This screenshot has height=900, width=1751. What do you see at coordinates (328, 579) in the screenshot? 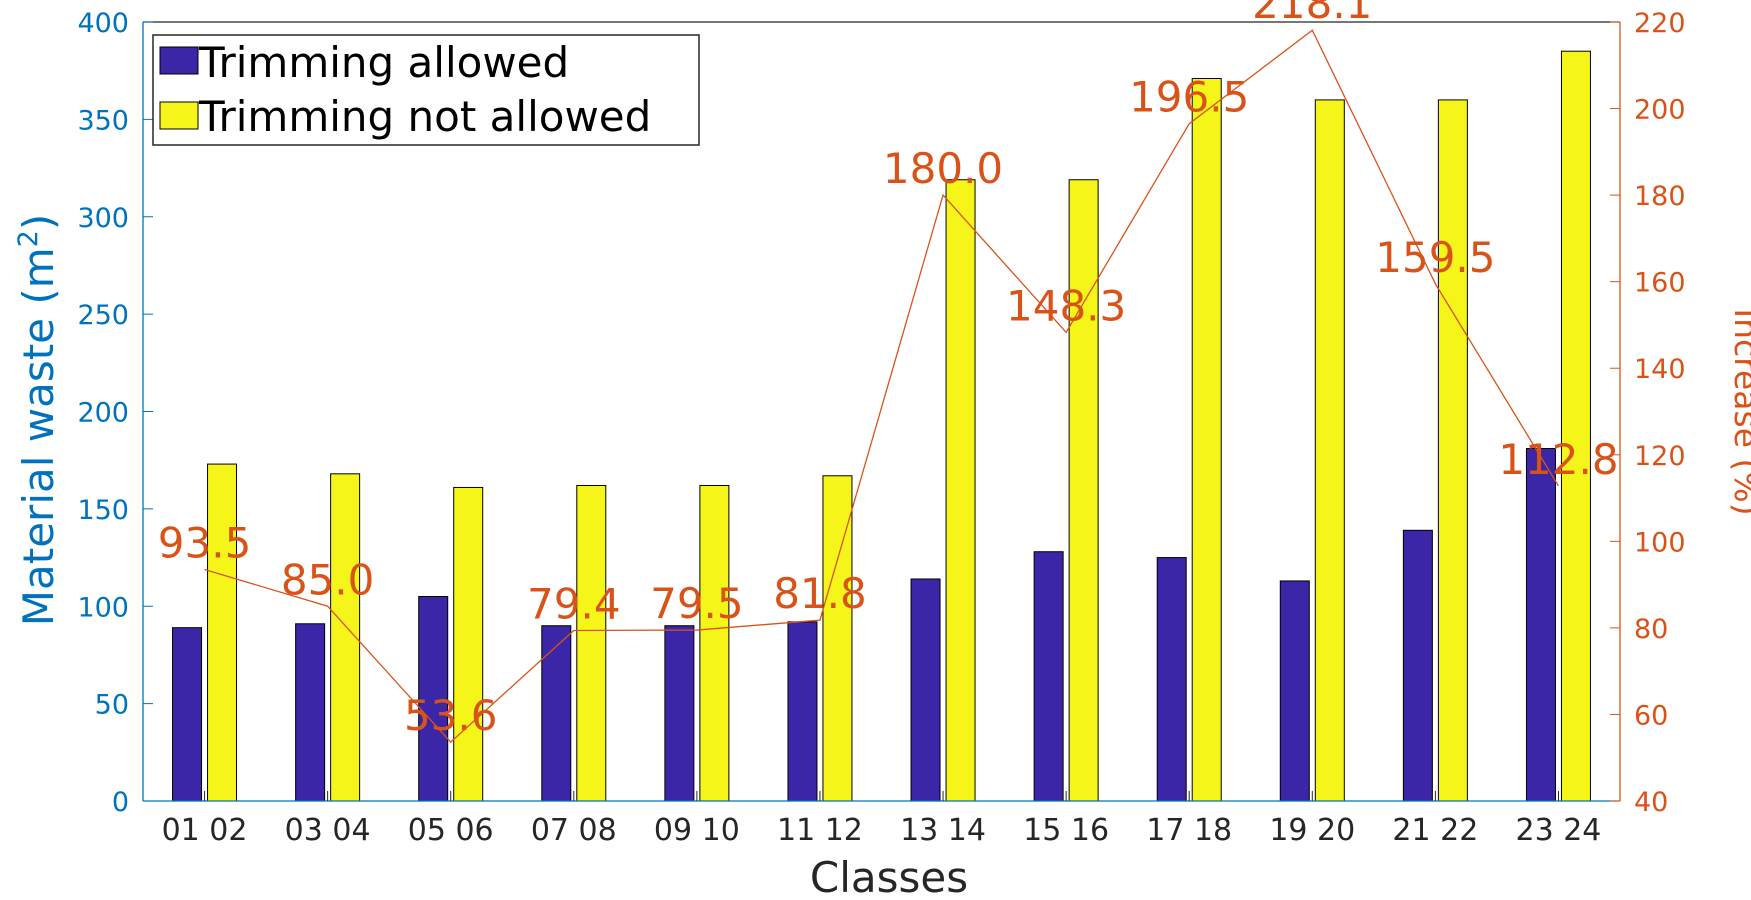
I see `increase-label-1: 85.0` at bounding box center [328, 579].